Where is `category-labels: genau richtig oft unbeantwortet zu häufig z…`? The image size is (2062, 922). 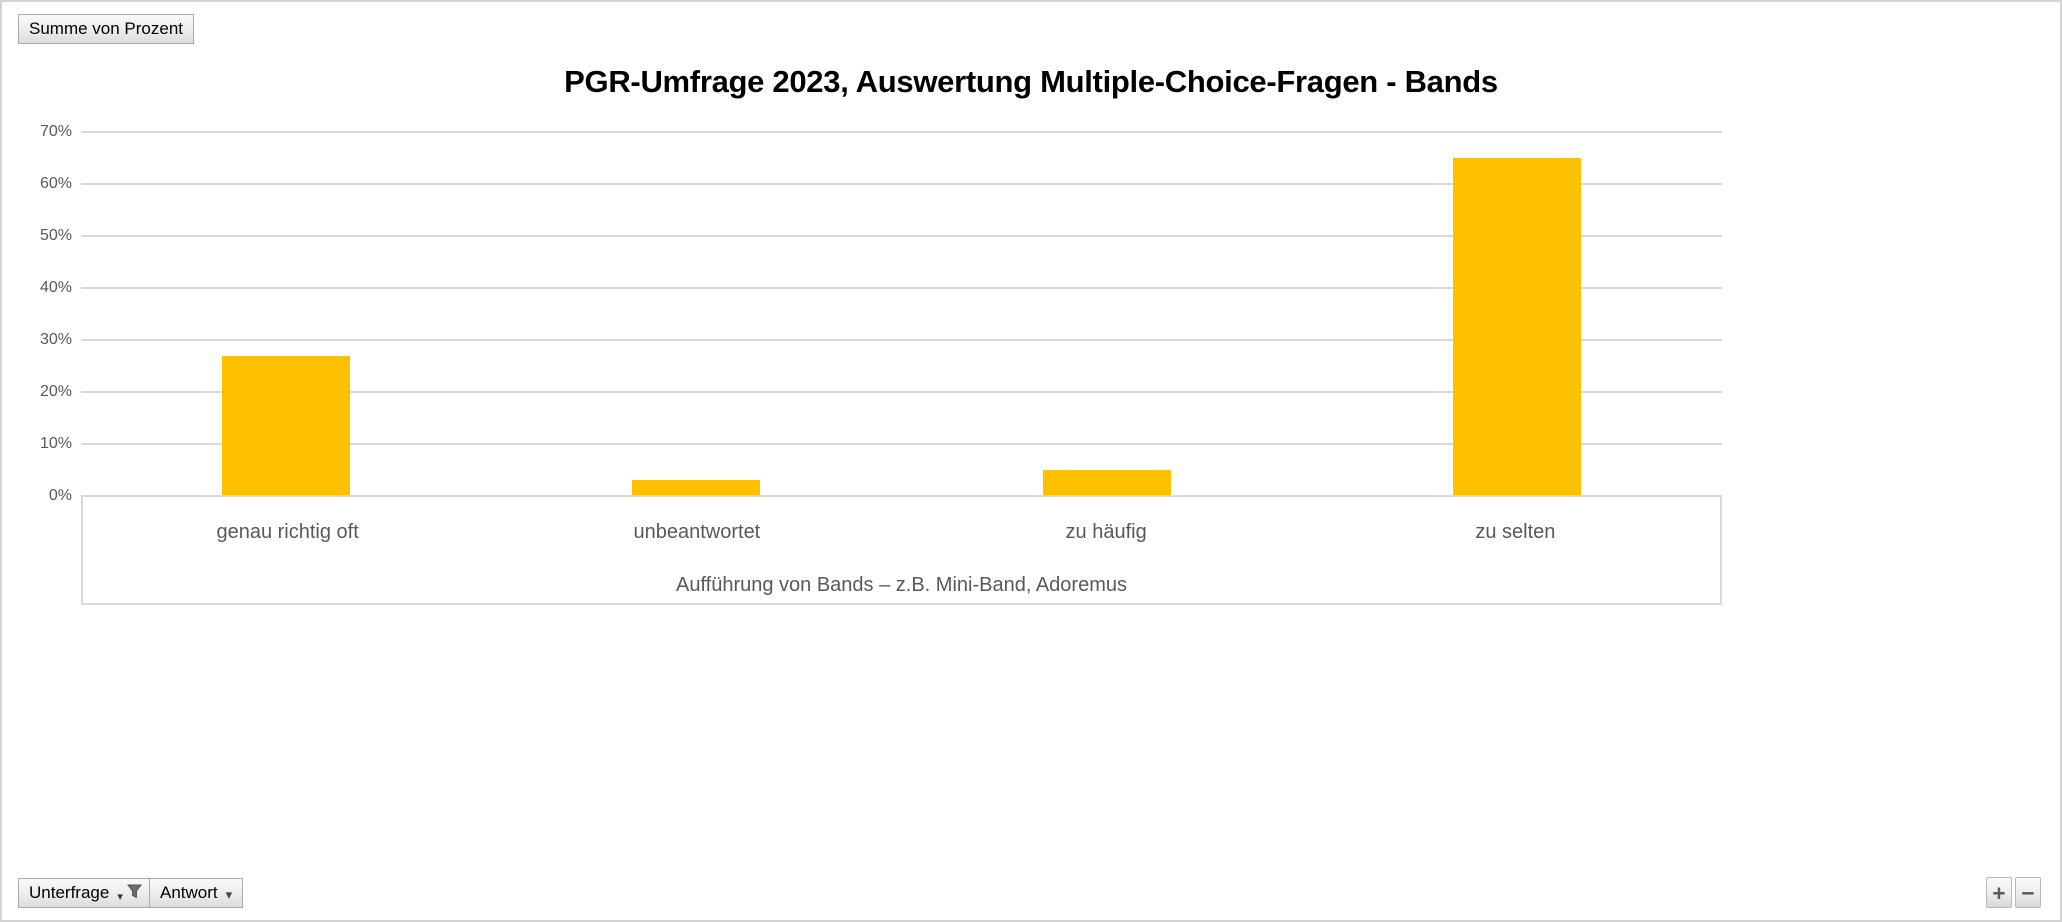 category-labels: genau richtig oft unbeantwortet zu häufig z… is located at coordinates (901, 520).